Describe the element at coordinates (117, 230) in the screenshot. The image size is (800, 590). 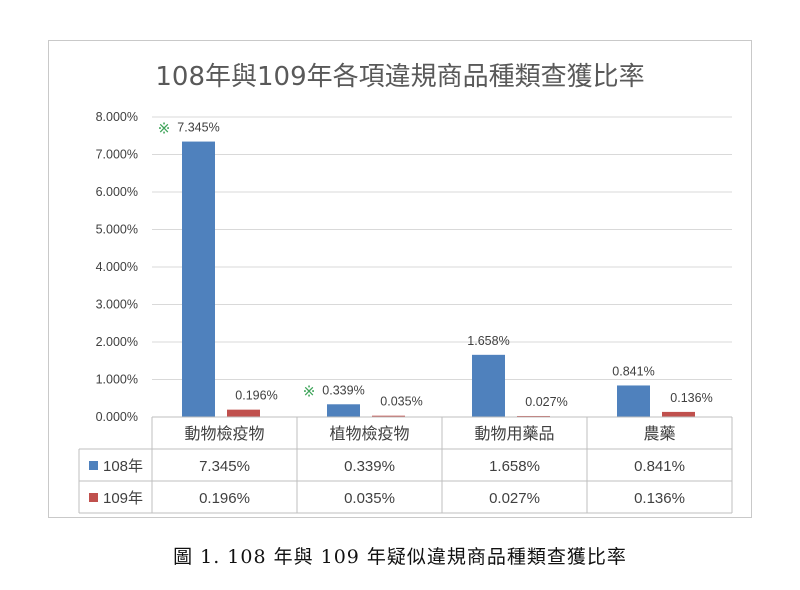
I see `y-tick-label: 5.000%` at that location.